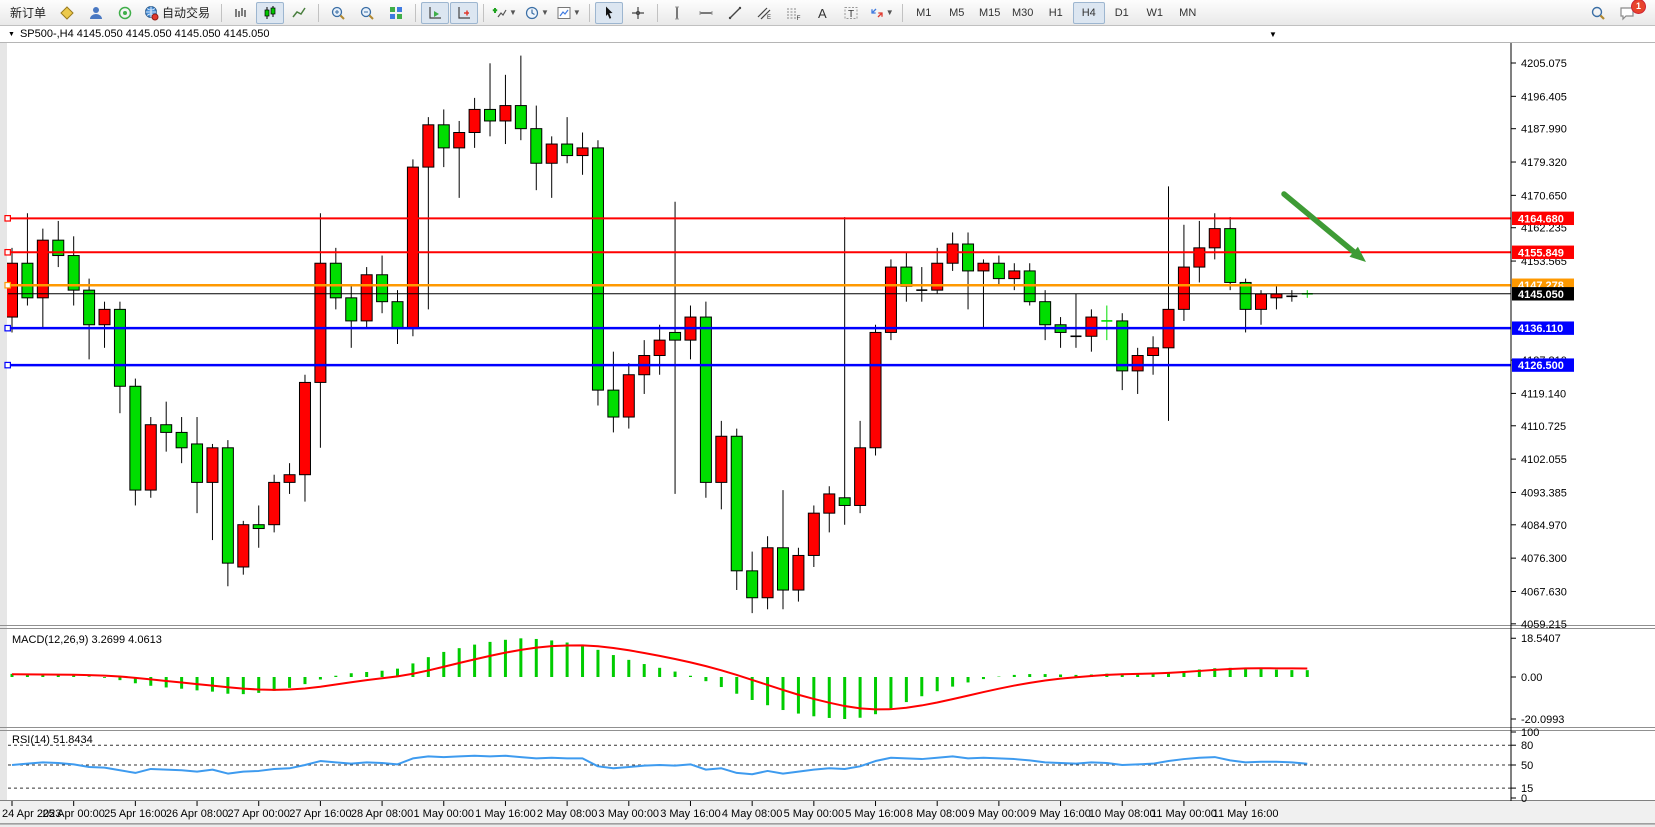 This screenshot has width=1655, height=827. Describe the element at coordinates (11, 34) in the screenshot. I see `chart-menu-icon: ▼` at that location.